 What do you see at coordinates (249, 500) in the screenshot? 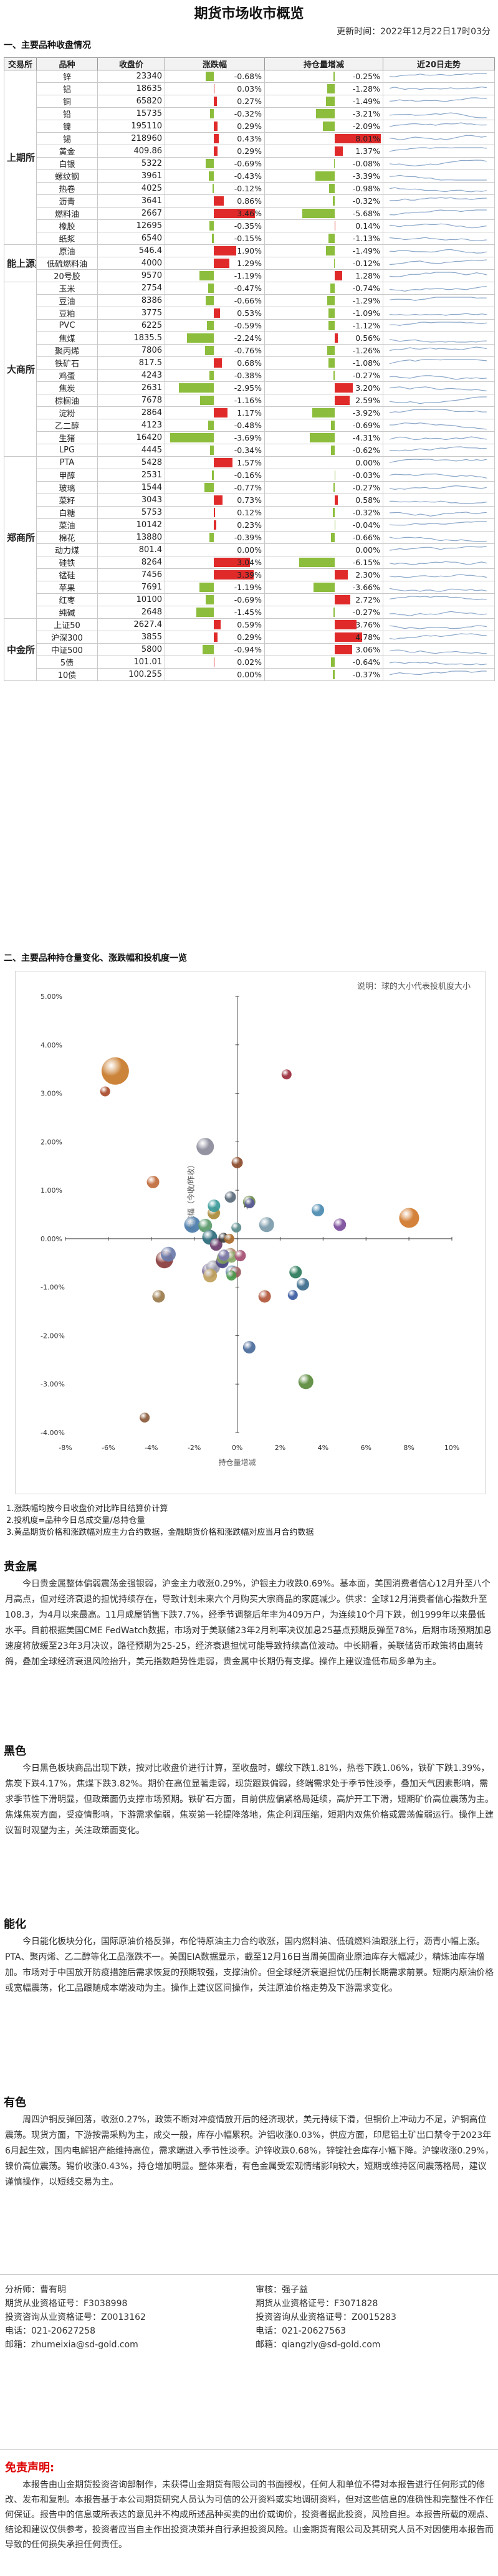
I see `change-value: 0.73%` at bounding box center [249, 500].